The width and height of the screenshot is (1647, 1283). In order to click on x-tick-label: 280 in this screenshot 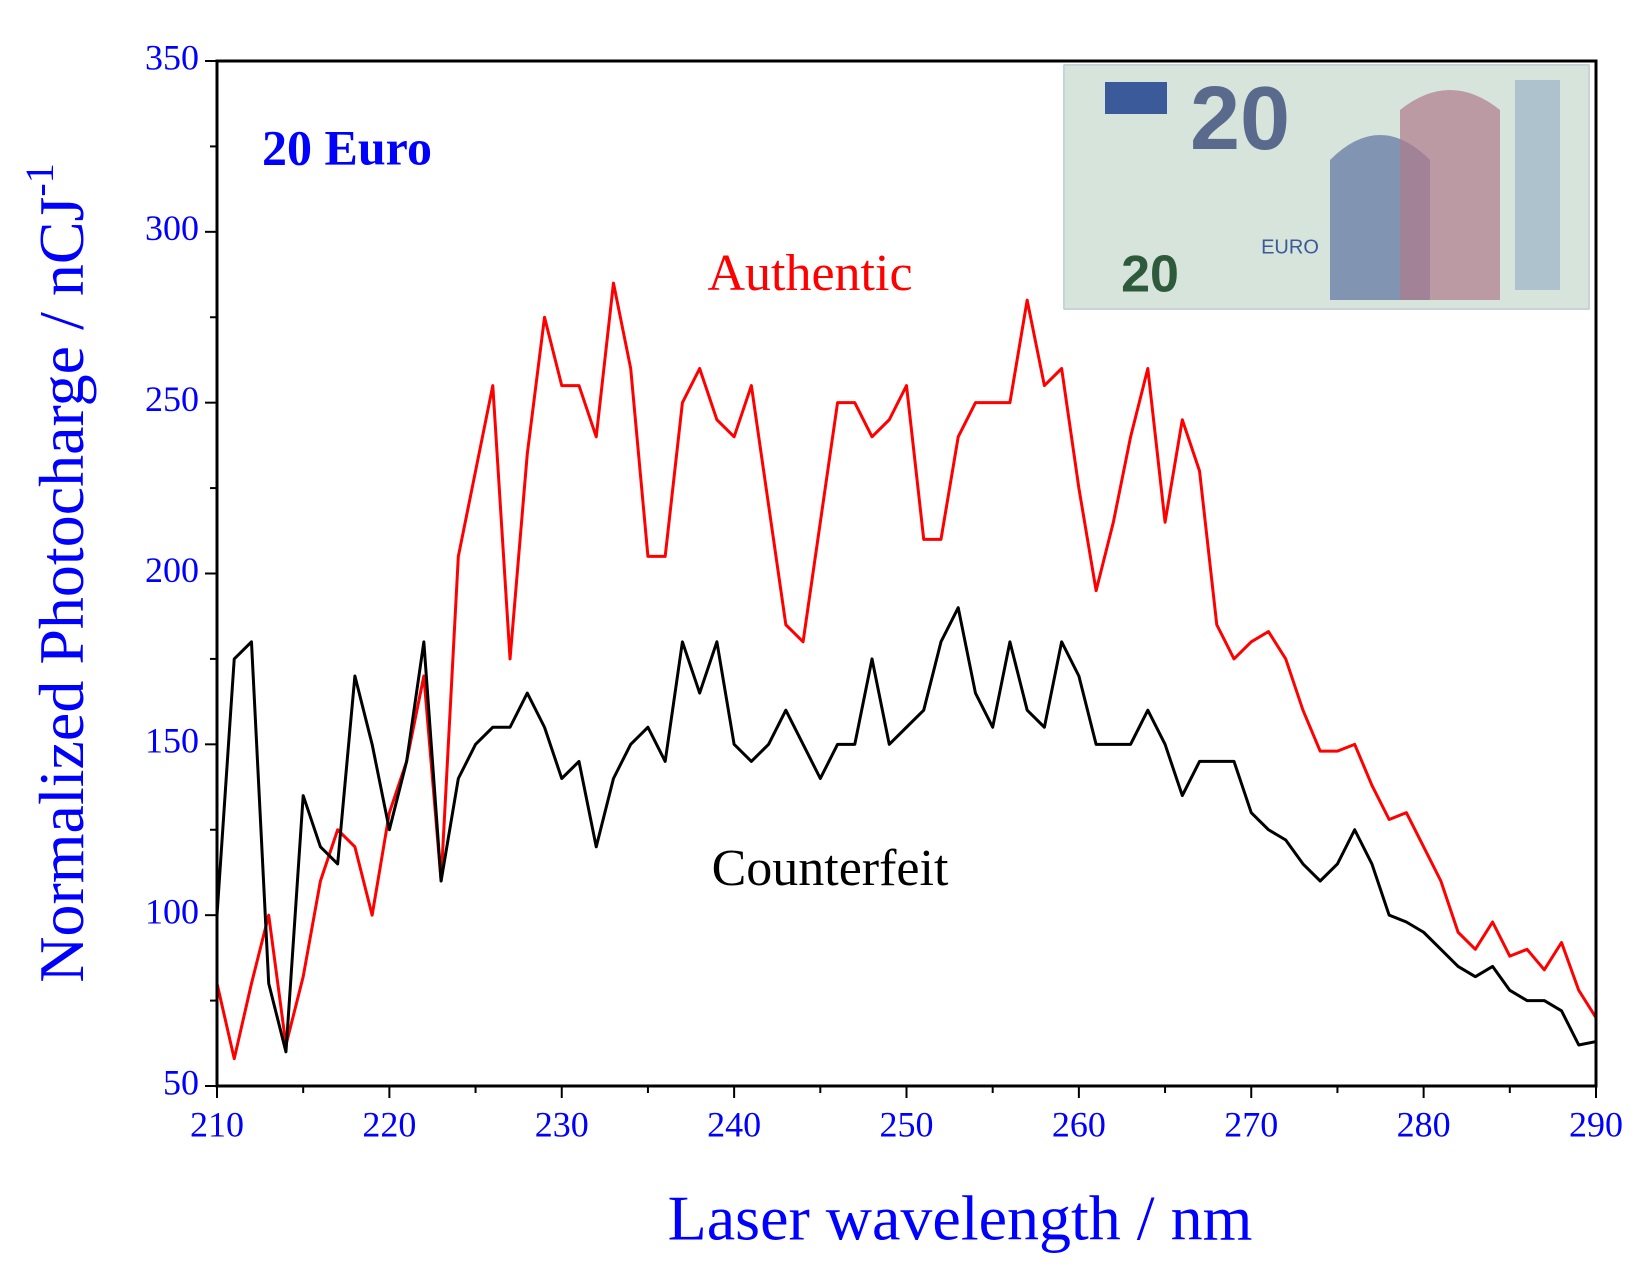, I will do `click(1424, 1124)`.